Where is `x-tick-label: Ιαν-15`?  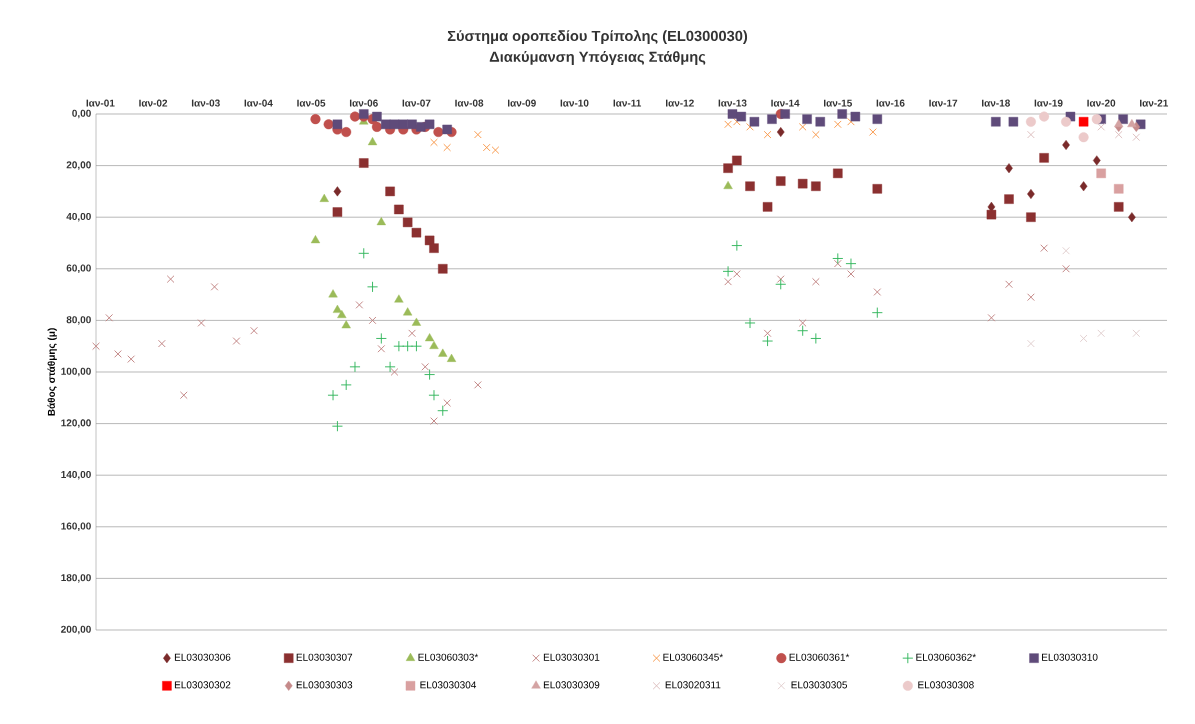 x-tick-label: Ιαν-15 is located at coordinates (838, 103).